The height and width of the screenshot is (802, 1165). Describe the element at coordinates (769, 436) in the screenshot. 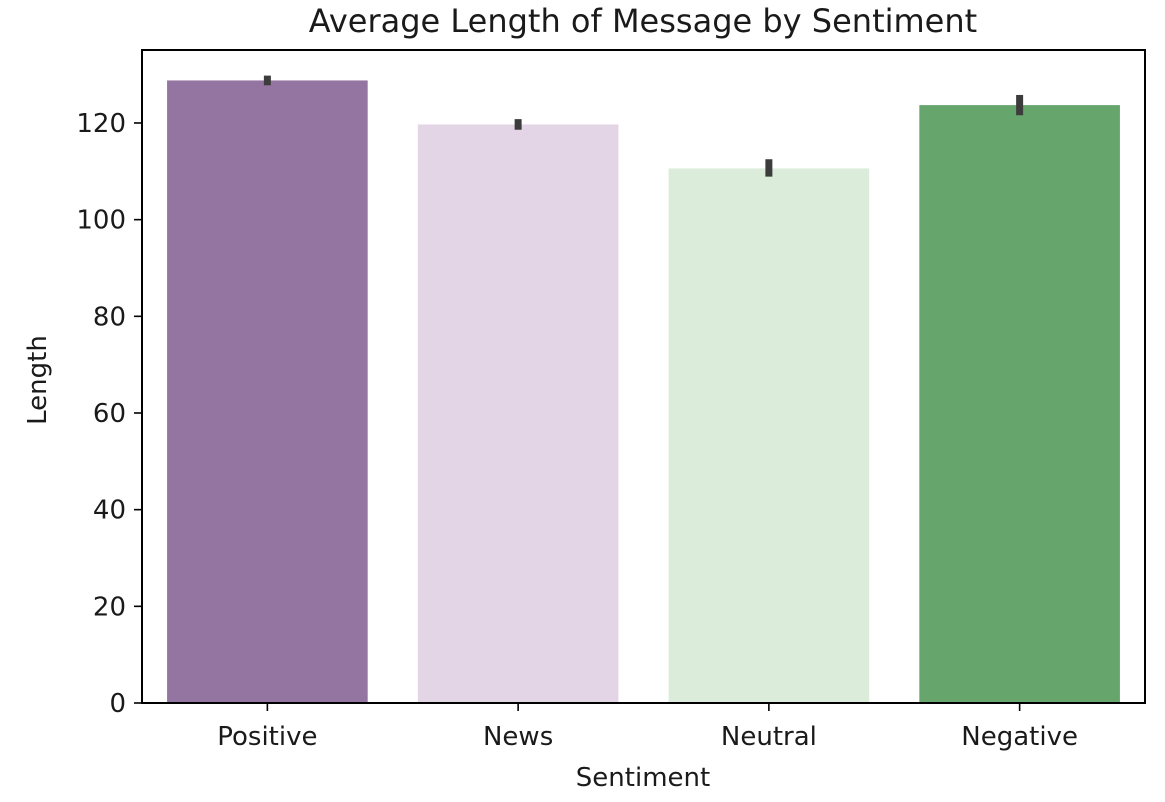

I see `bar-neutral` at that location.